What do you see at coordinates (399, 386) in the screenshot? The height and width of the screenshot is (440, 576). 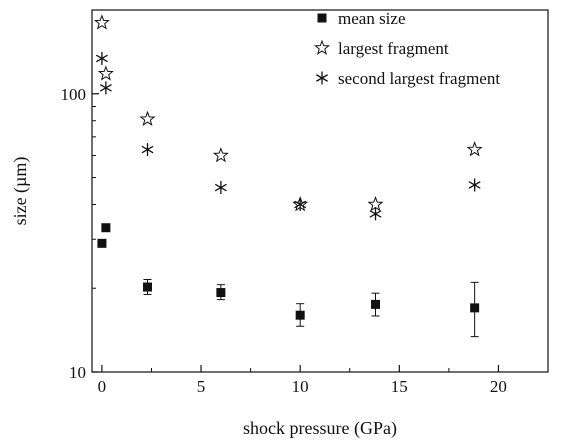 I see `x-tick-label: 15` at bounding box center [399, 386].